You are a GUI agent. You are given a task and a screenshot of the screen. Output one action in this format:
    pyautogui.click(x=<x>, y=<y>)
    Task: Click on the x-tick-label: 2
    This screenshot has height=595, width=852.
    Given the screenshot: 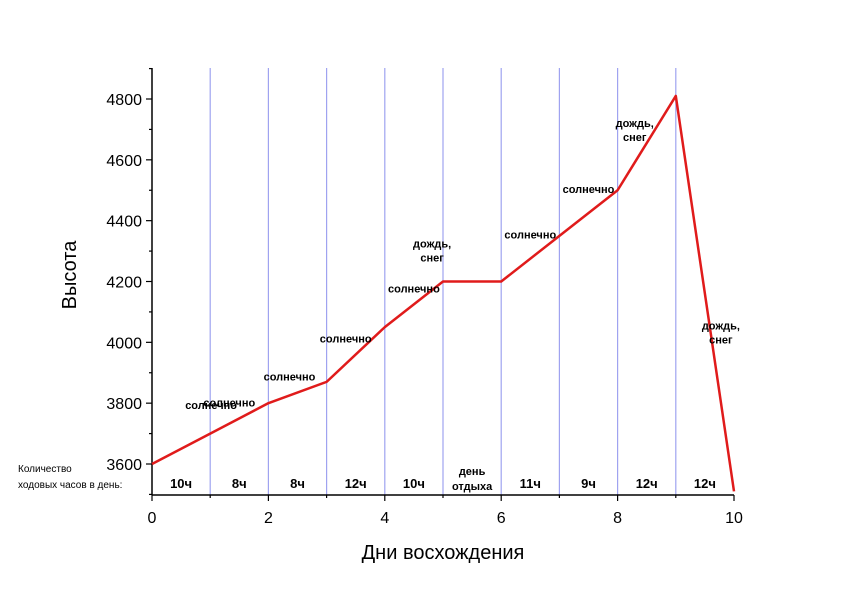 What is the action you would take?
    pyautogui.click(x=268, y=518)
    